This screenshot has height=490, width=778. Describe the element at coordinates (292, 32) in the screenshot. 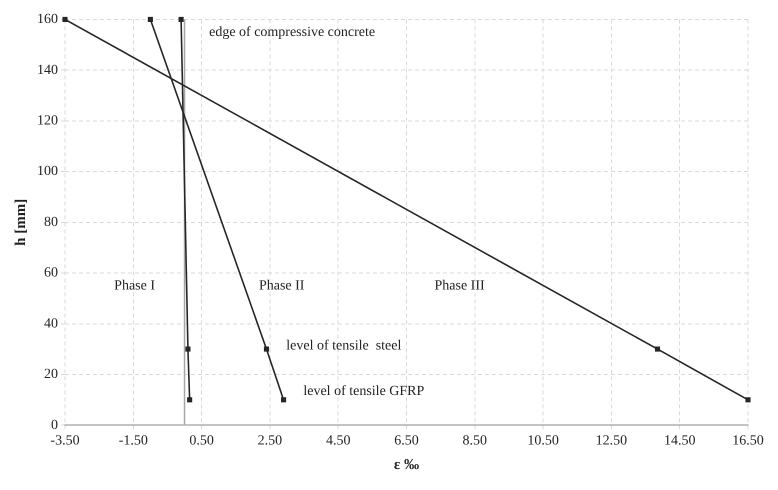

I see `annotation: edge of compressive concrete` at that location.